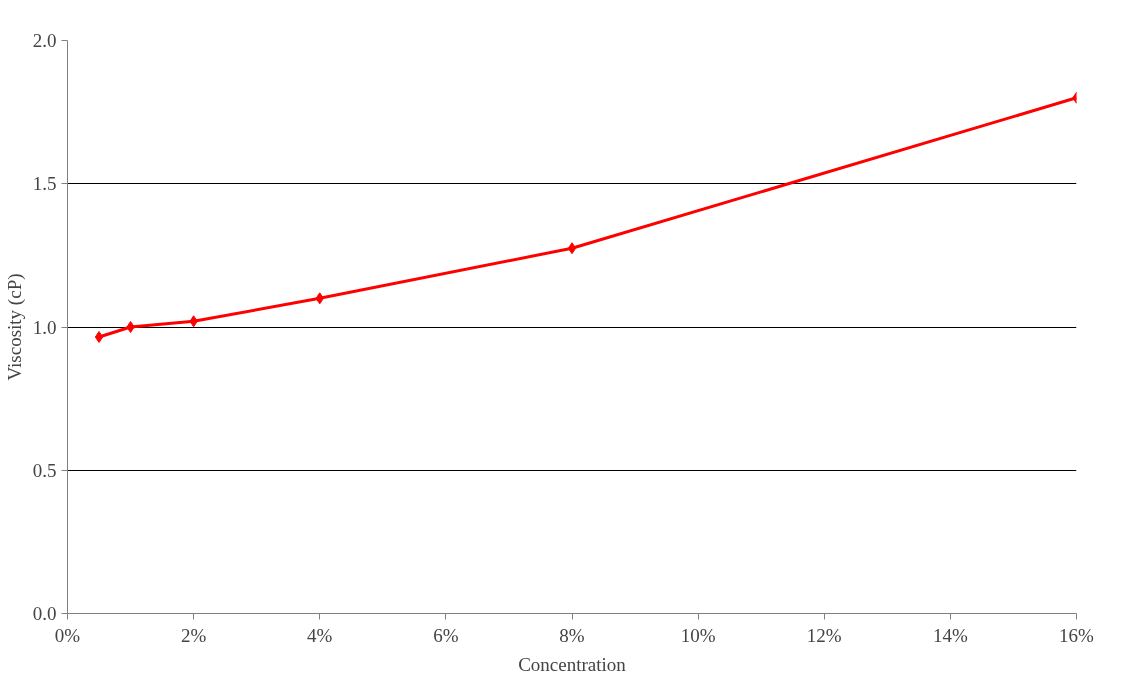  I want to click on x-tick-label: 8%, so click(572, 635).